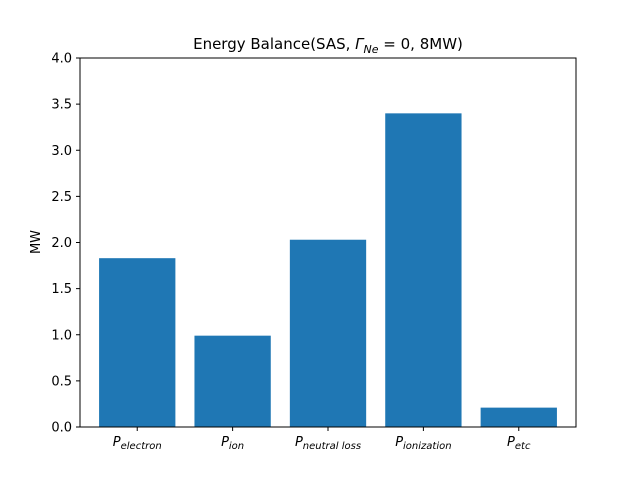  Describe the element at coordinates (61, 59) in the screenshot. I see `y-tick-label: 4.0` at that location.